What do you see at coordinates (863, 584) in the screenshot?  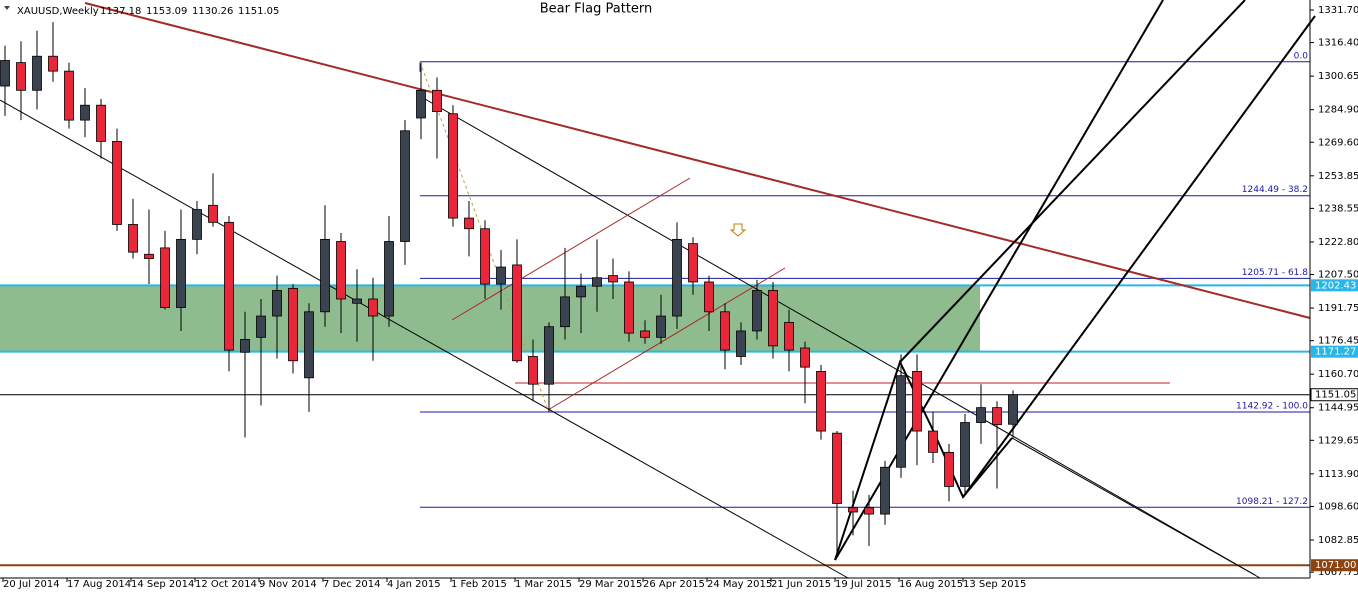 I see `x-tick-label: 19 Jul 2015` at bounding box center [863, 584].